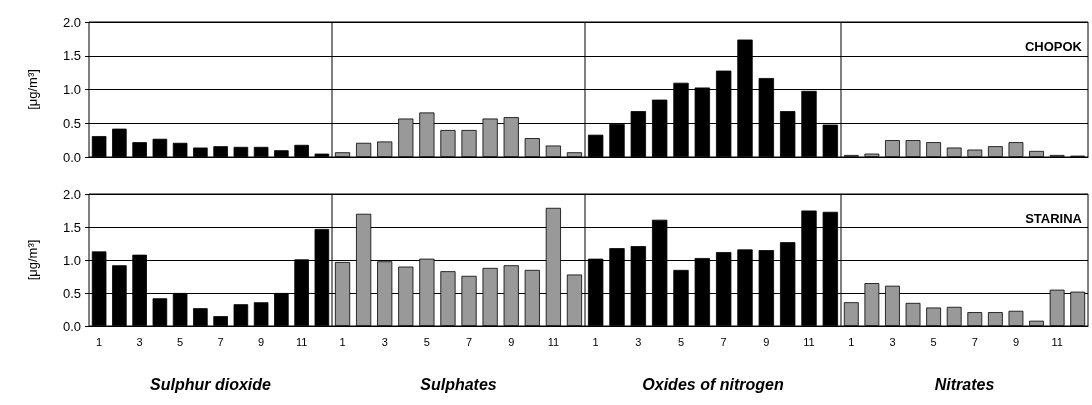 This screenshot has height=405, width=1092. Describe the element at coordinates (1053, 46) in the screenshot. I see `annotation: CHOPOK` at that location.